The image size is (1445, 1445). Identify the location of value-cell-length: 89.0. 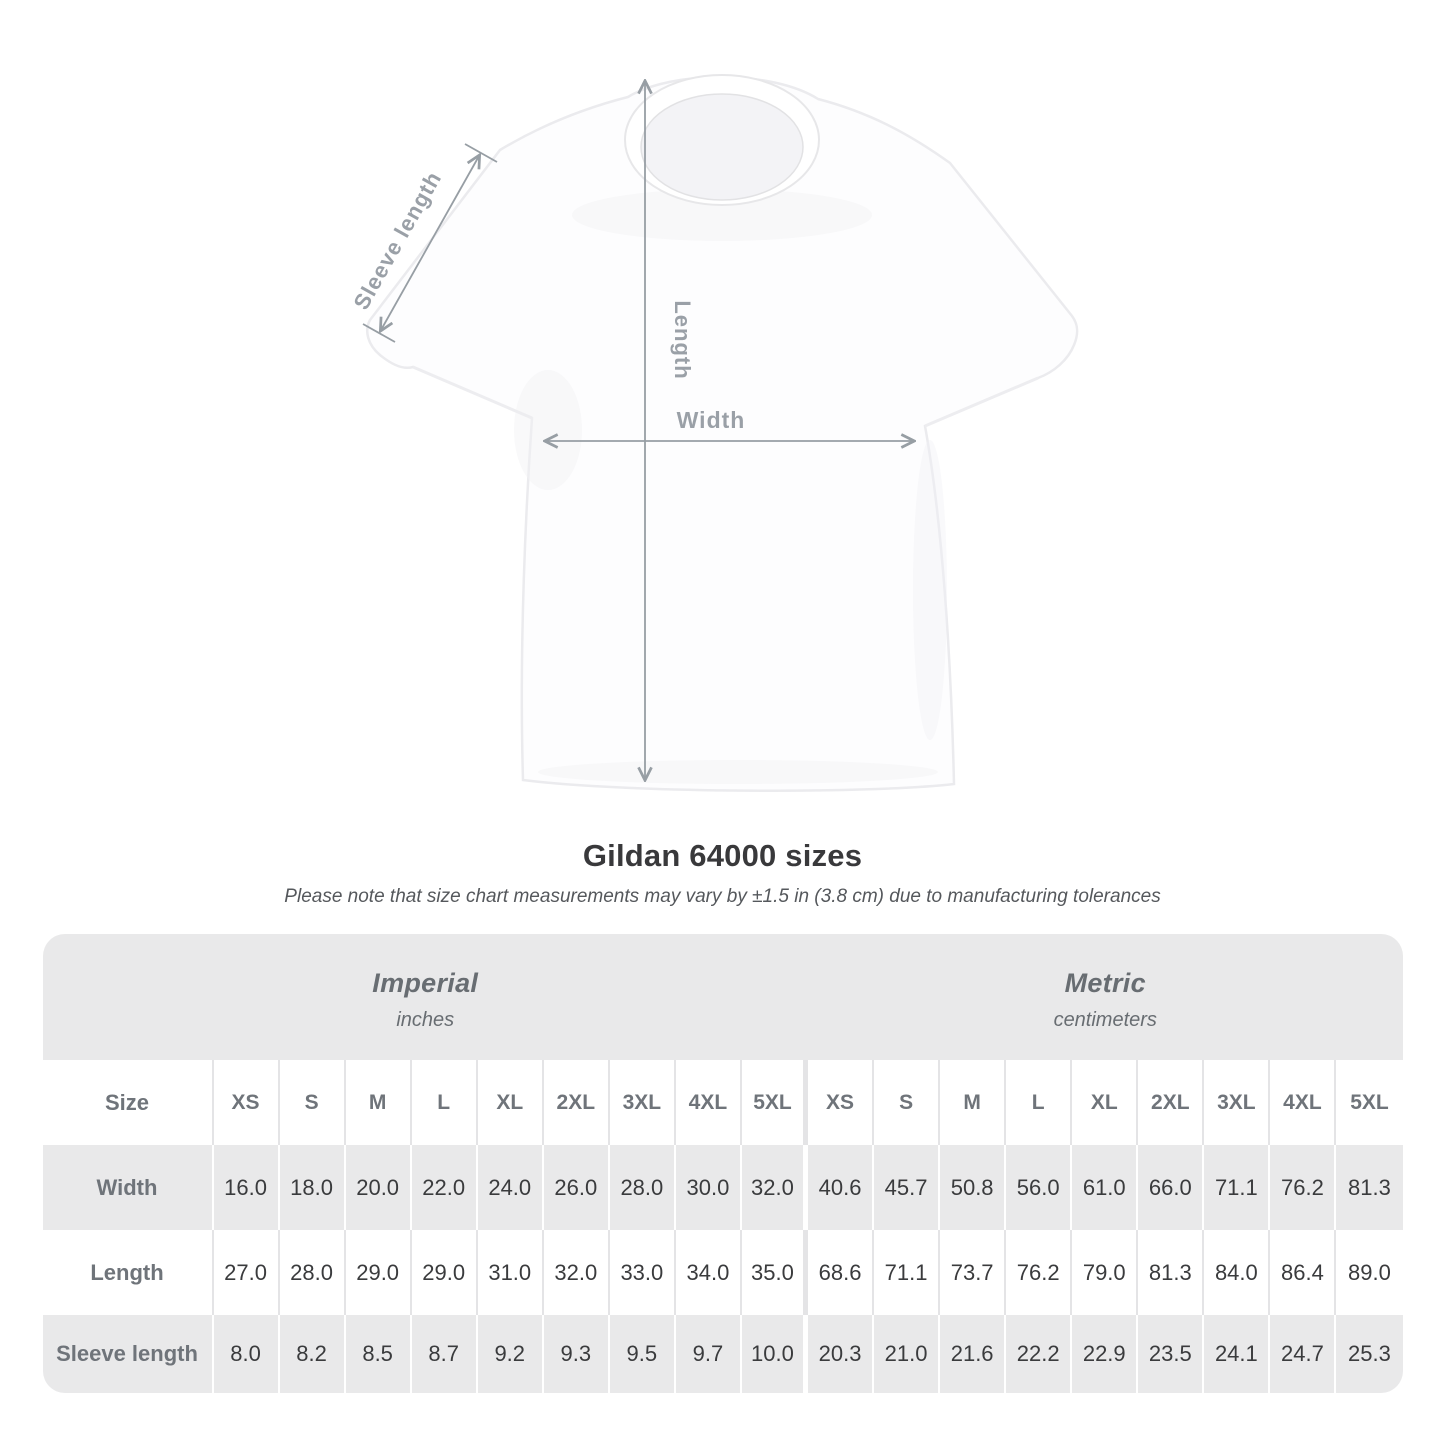
(1369, 1272).